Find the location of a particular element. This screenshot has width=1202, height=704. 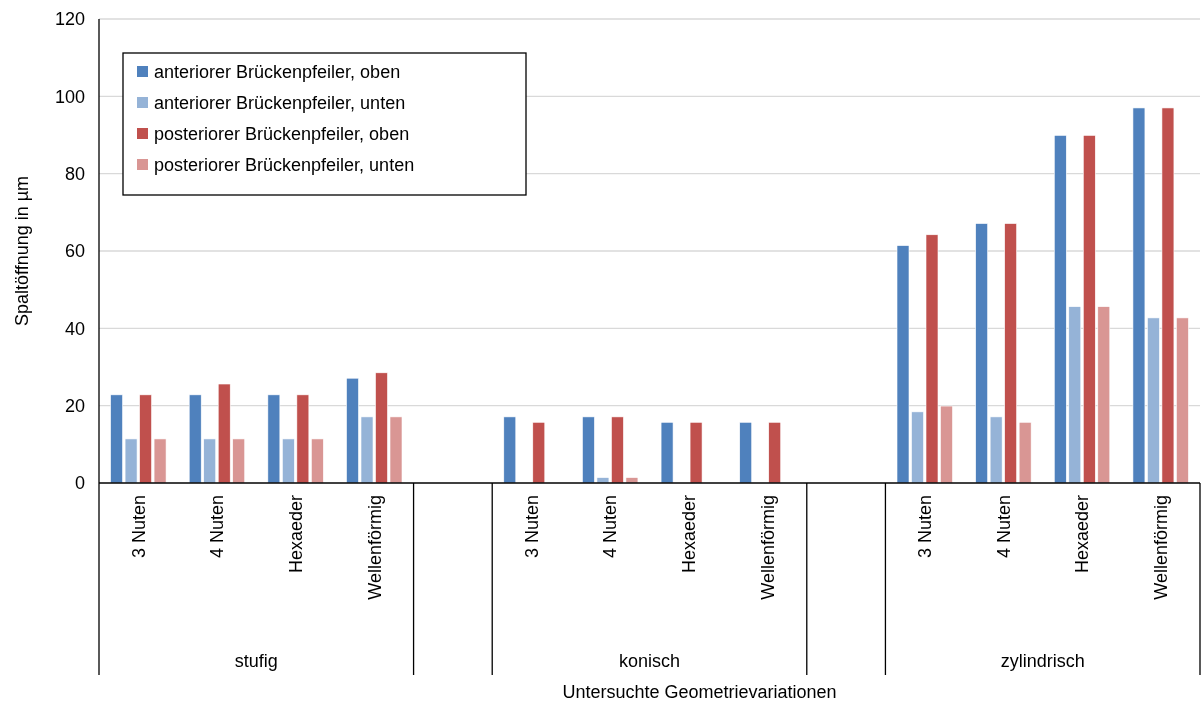

legend-label: posteriorer Brückenpfeiler, oben is located at coordinates (282, 134).